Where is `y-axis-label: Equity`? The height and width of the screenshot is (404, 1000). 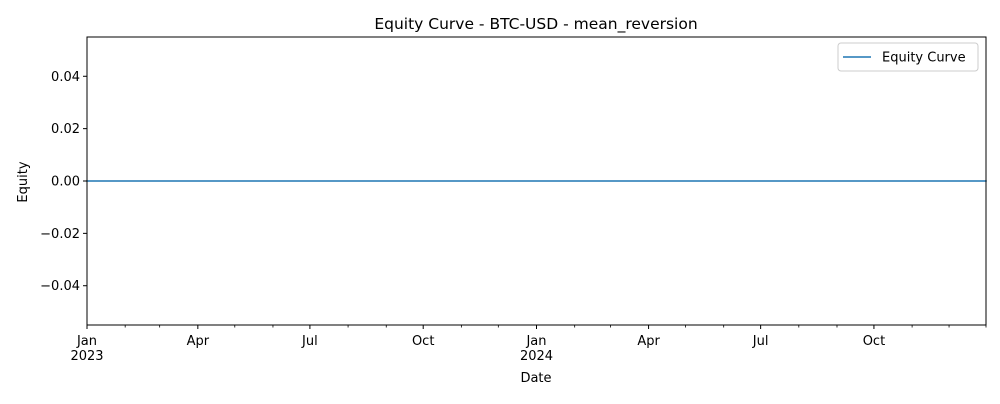 y-axis-label: Equity is located at coordinates (23, 181).